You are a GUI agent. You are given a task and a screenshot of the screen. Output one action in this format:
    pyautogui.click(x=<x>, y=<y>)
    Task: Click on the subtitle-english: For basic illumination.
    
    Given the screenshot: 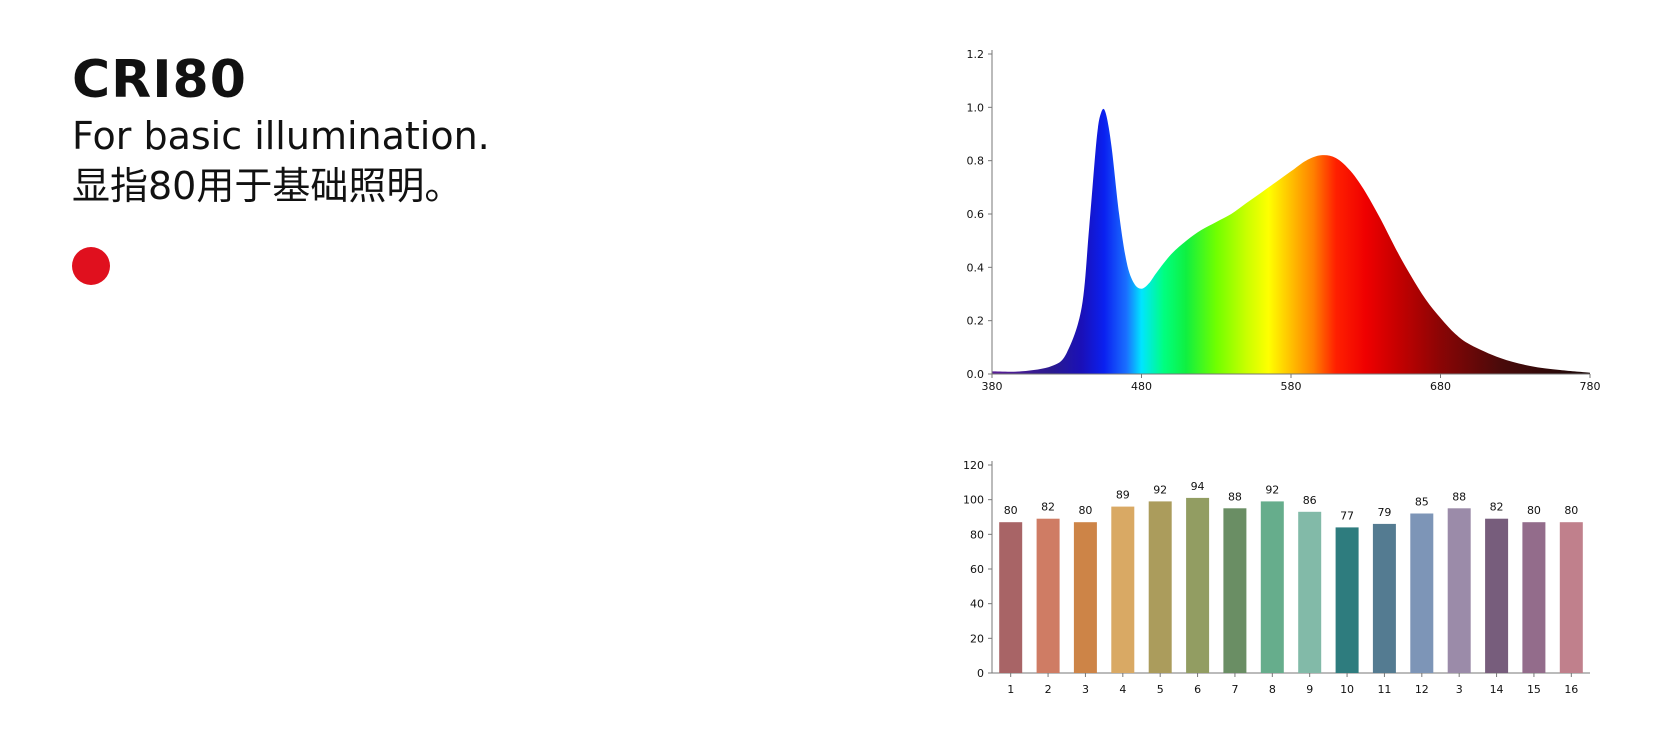 What is the action you would take?
    pyautogui.click(x=281, y=136)
    